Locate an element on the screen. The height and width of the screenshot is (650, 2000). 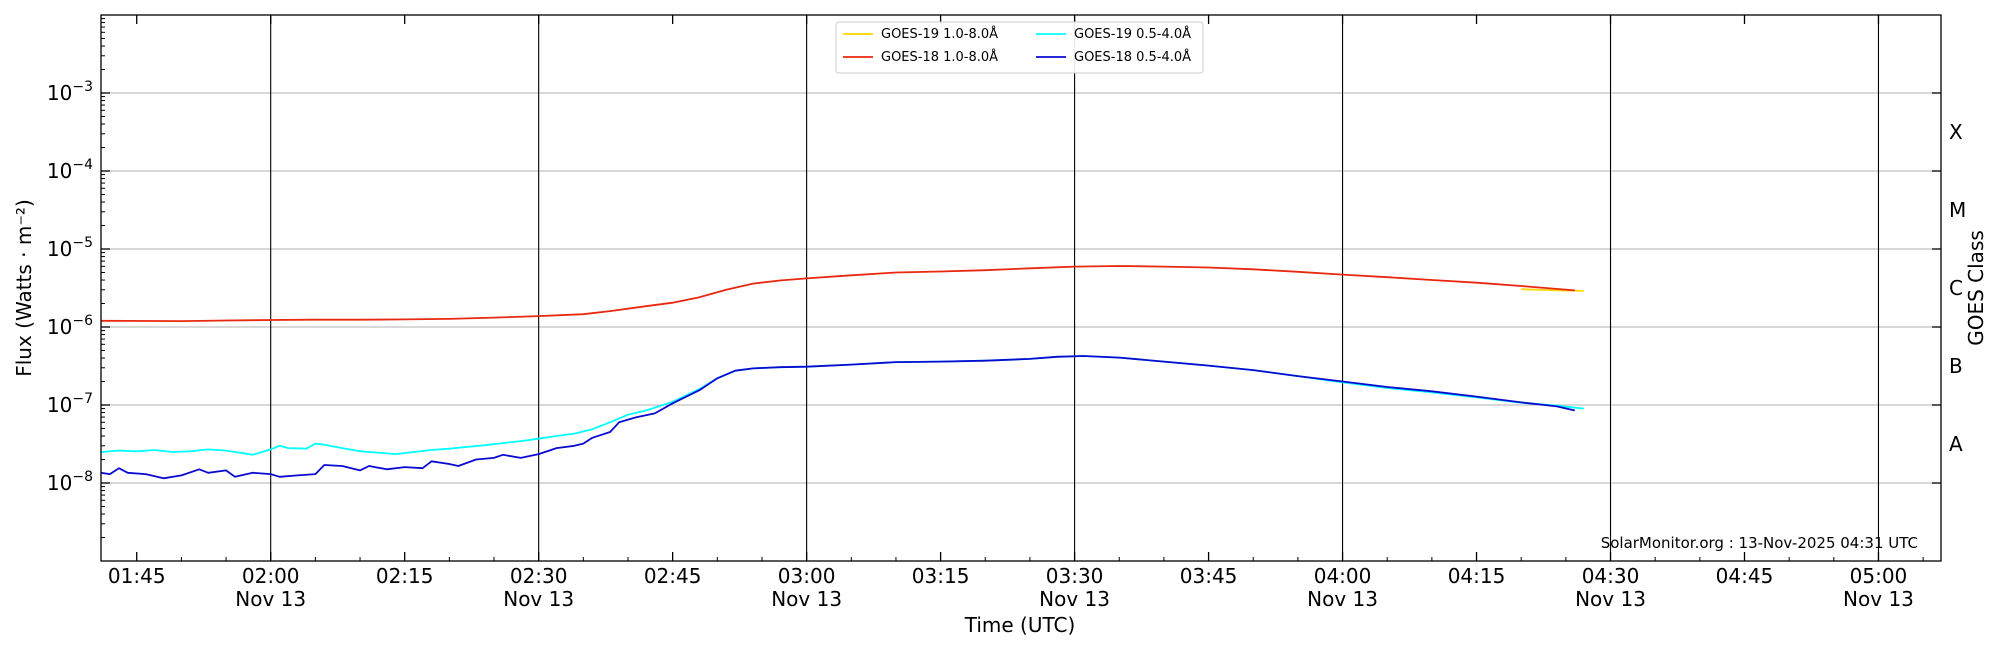
x-tick-label: 04:15 is located at coordinates (1477, 576).